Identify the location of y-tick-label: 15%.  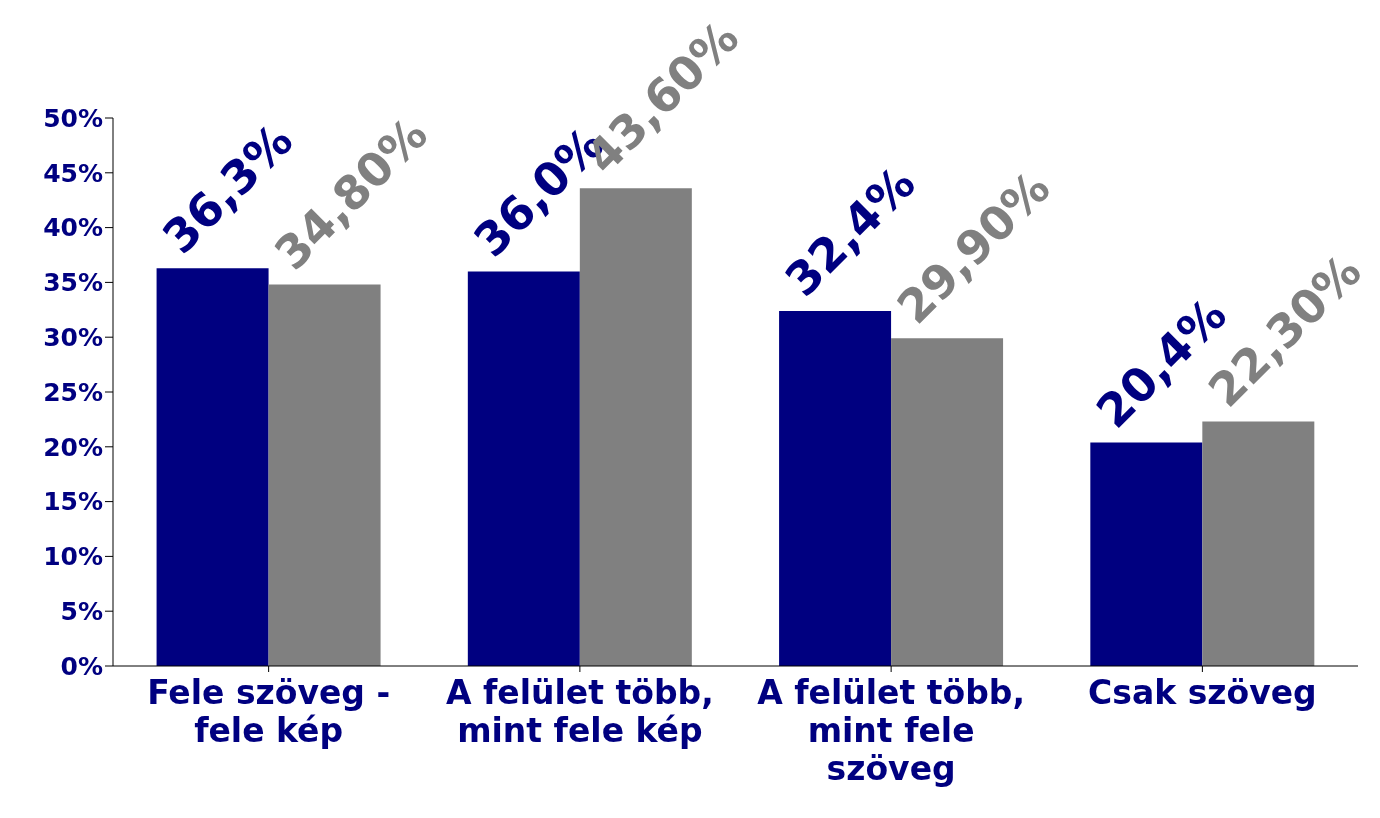
(73, 502).